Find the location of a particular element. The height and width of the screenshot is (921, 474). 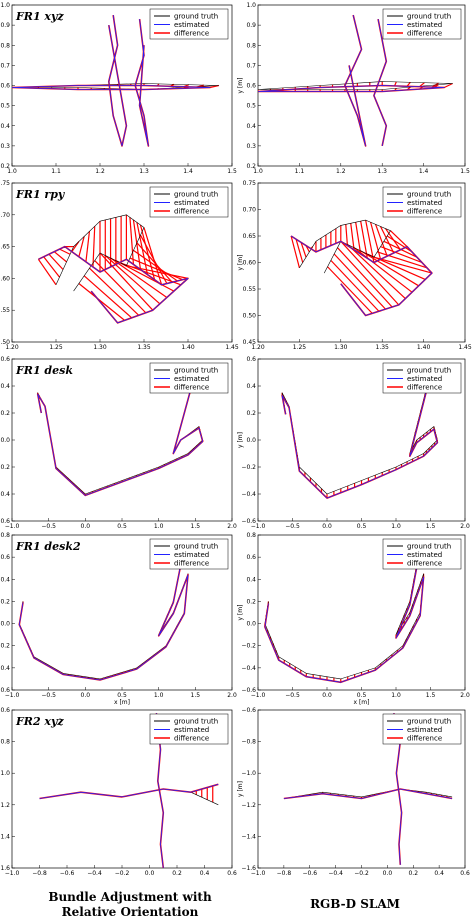

y-tick-label: 0.6 is located at coordinates (251, 557).